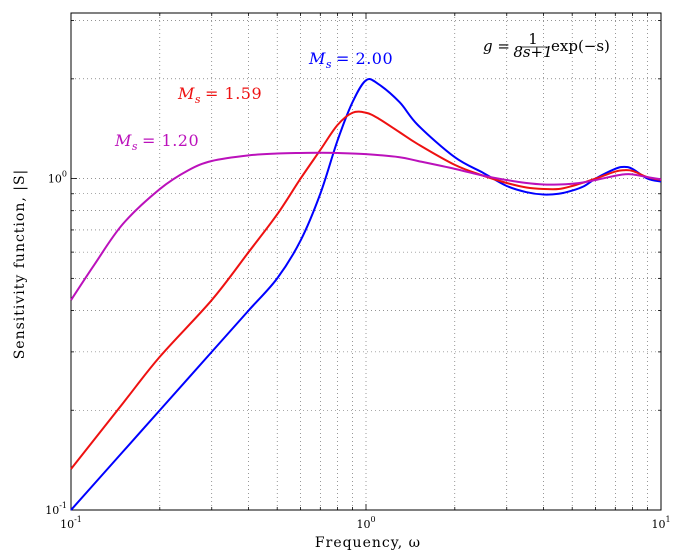 The height and width of the screenshot is (552, 673). Describe the element at coordinates (64, 174) in the screenshot. I see `y-tick-label-exponent: 0` at that location.